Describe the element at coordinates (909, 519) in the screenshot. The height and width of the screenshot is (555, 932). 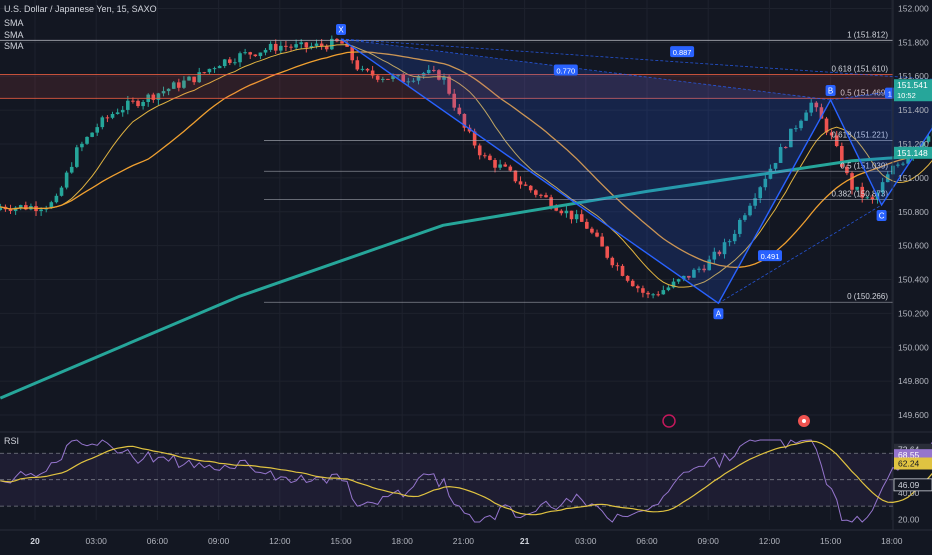
I see `rsi-tick-label: 20.00` at that location.